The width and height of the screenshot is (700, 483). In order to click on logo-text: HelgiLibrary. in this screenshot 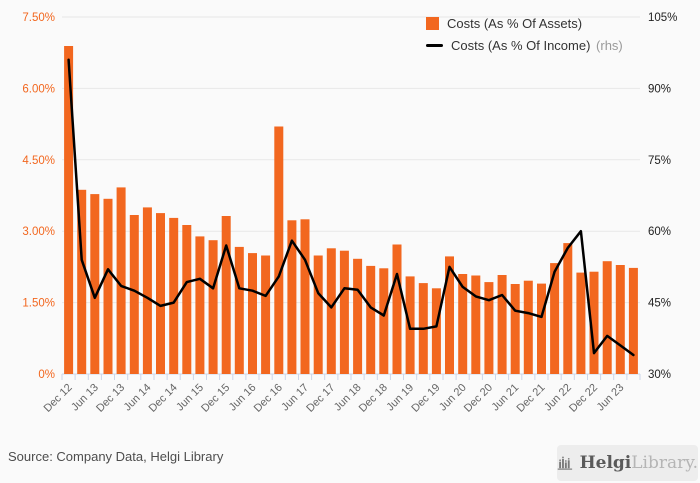, I will do `click(638, 462)`.